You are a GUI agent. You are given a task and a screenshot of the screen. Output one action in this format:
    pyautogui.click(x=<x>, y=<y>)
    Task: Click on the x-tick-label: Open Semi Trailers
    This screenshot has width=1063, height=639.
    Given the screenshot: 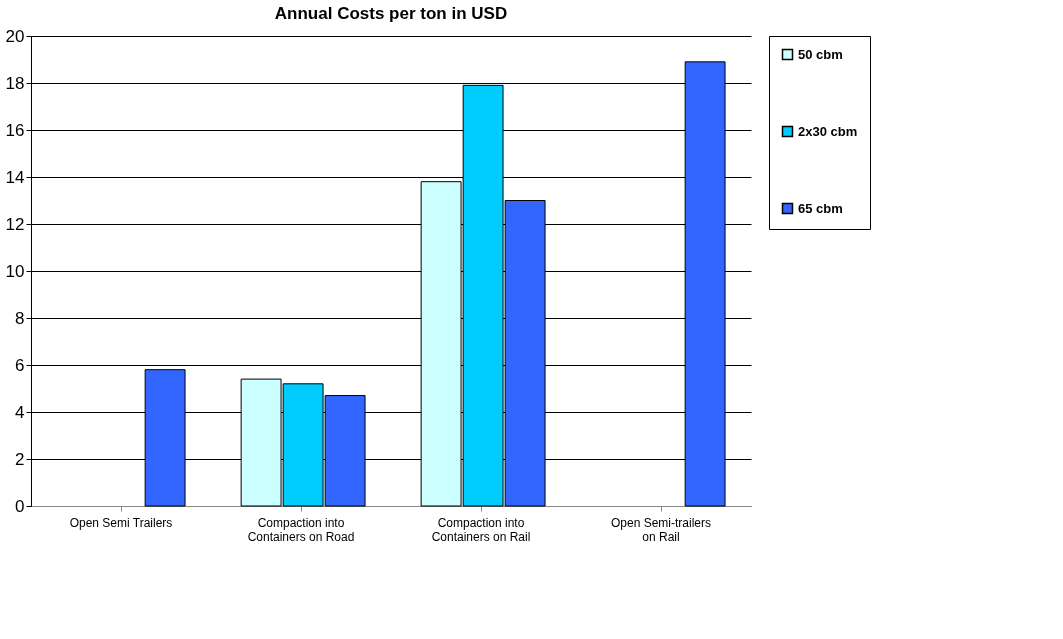 What is the action you would take?
    pyautogui.click(x=121, y=522)
    